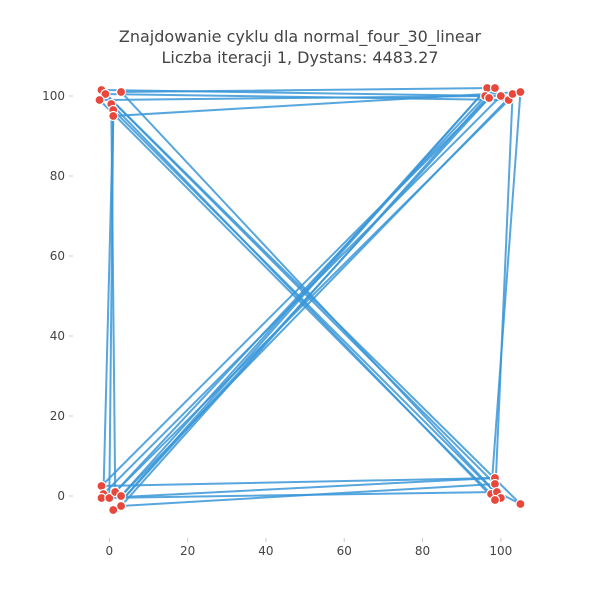 This screenshot has height=600, width=600. Describe the element at coordinates (57, 176) in the screenshot. I see `y-tick-label: 80` at that location.